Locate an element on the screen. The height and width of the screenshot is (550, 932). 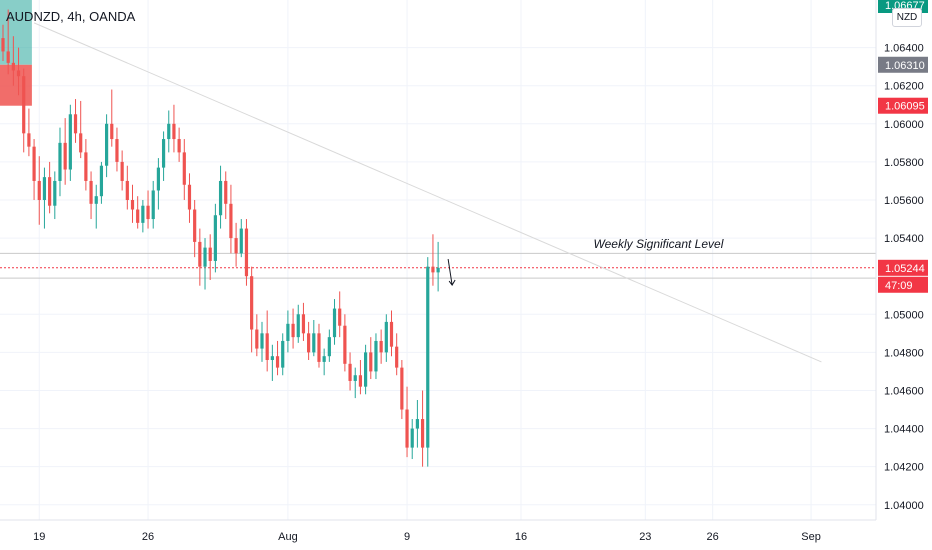
down-arrow-icon is located at coordinates (451, 272).